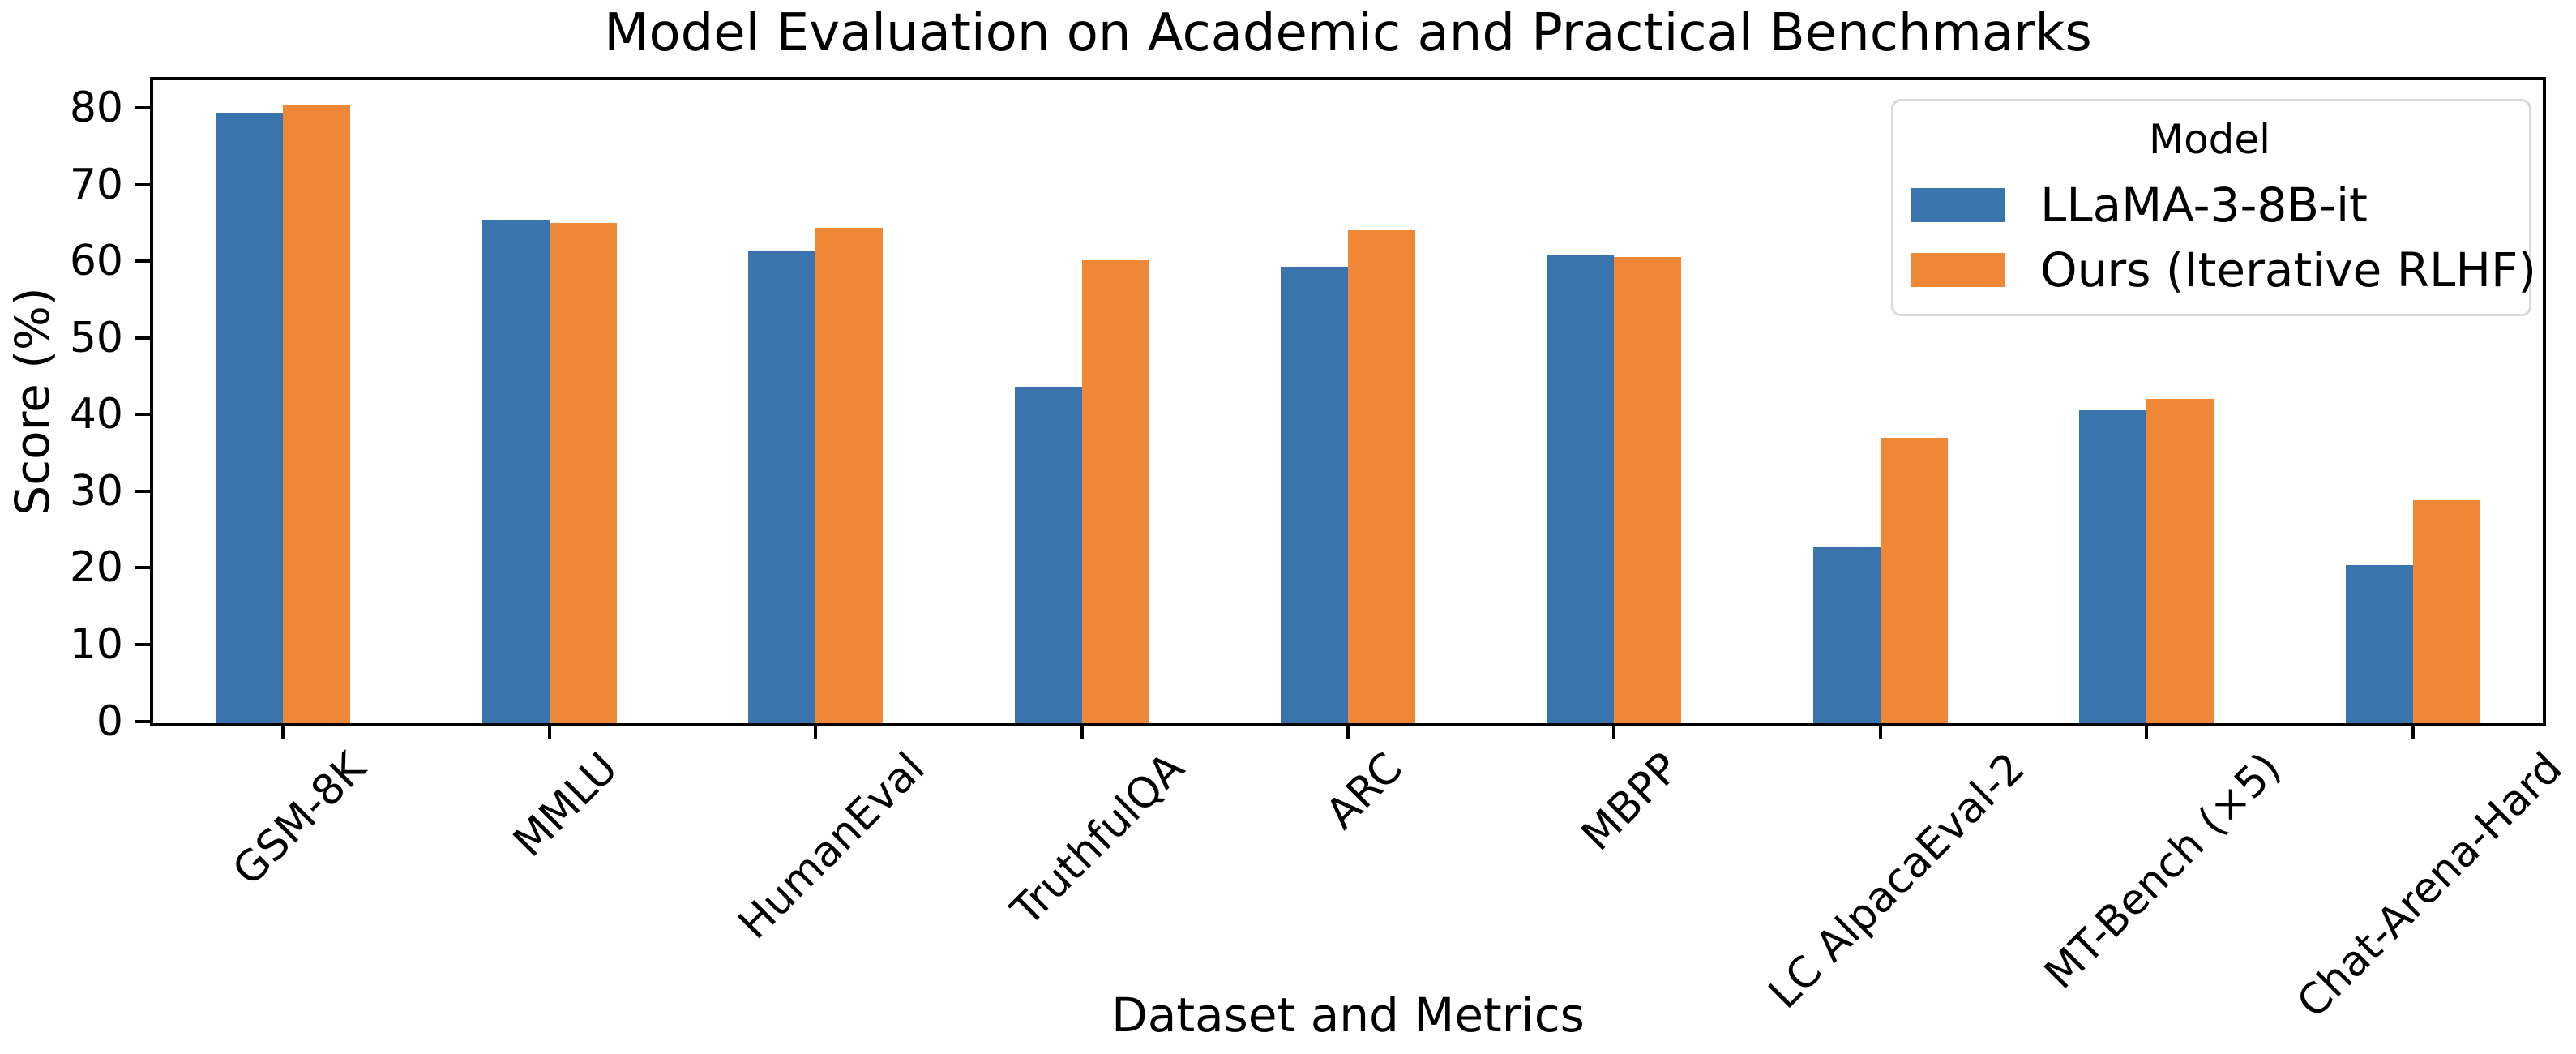 This screenshot has height=1054, width=2576. I want to click on x-tick-label: TruthfulQA, so click(1098, 840).